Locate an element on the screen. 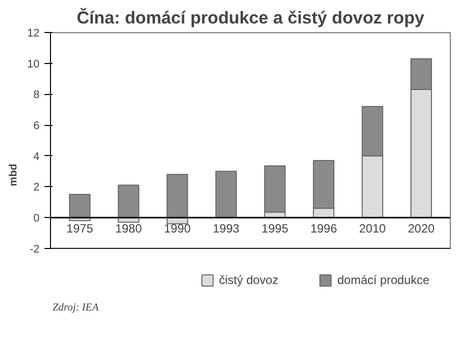 The height and width of the screenshot is (354, 468). legend-label: domácí produkce is located at coordinates (383, 280).